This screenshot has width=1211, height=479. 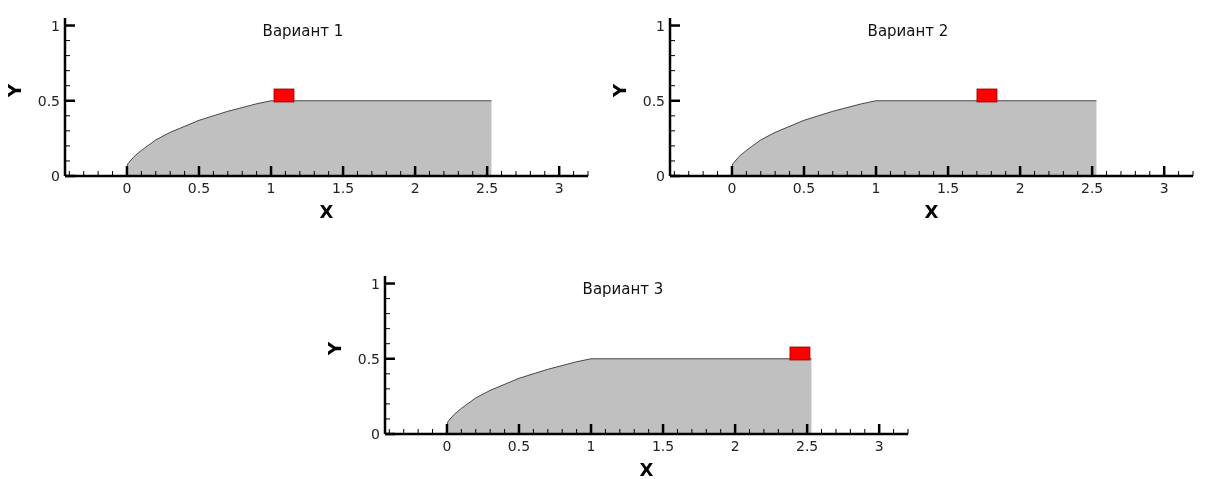 I want to click on chart-title: Вариант 3, so click(x=623, y=289).